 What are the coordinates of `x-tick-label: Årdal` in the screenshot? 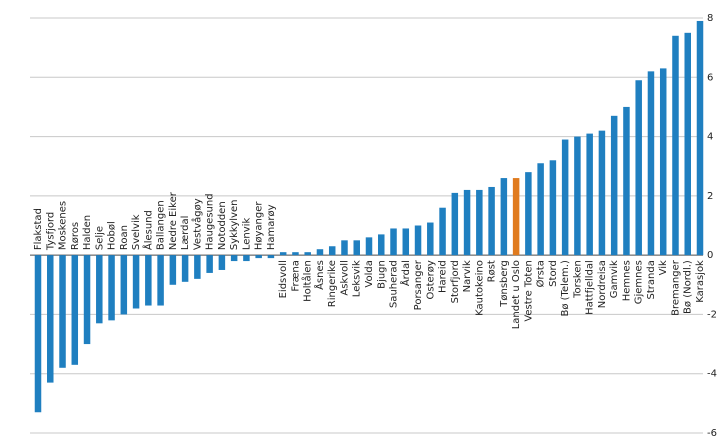 It's located at (405, 273).